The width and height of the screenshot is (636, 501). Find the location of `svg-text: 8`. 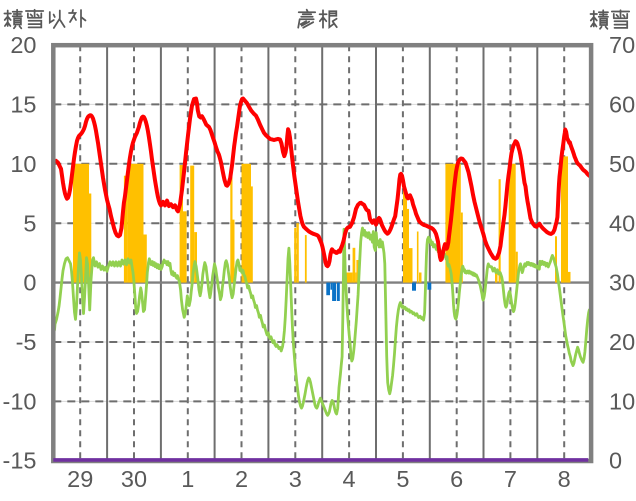

svg-text: 8 is located at coordinates (564, 479).